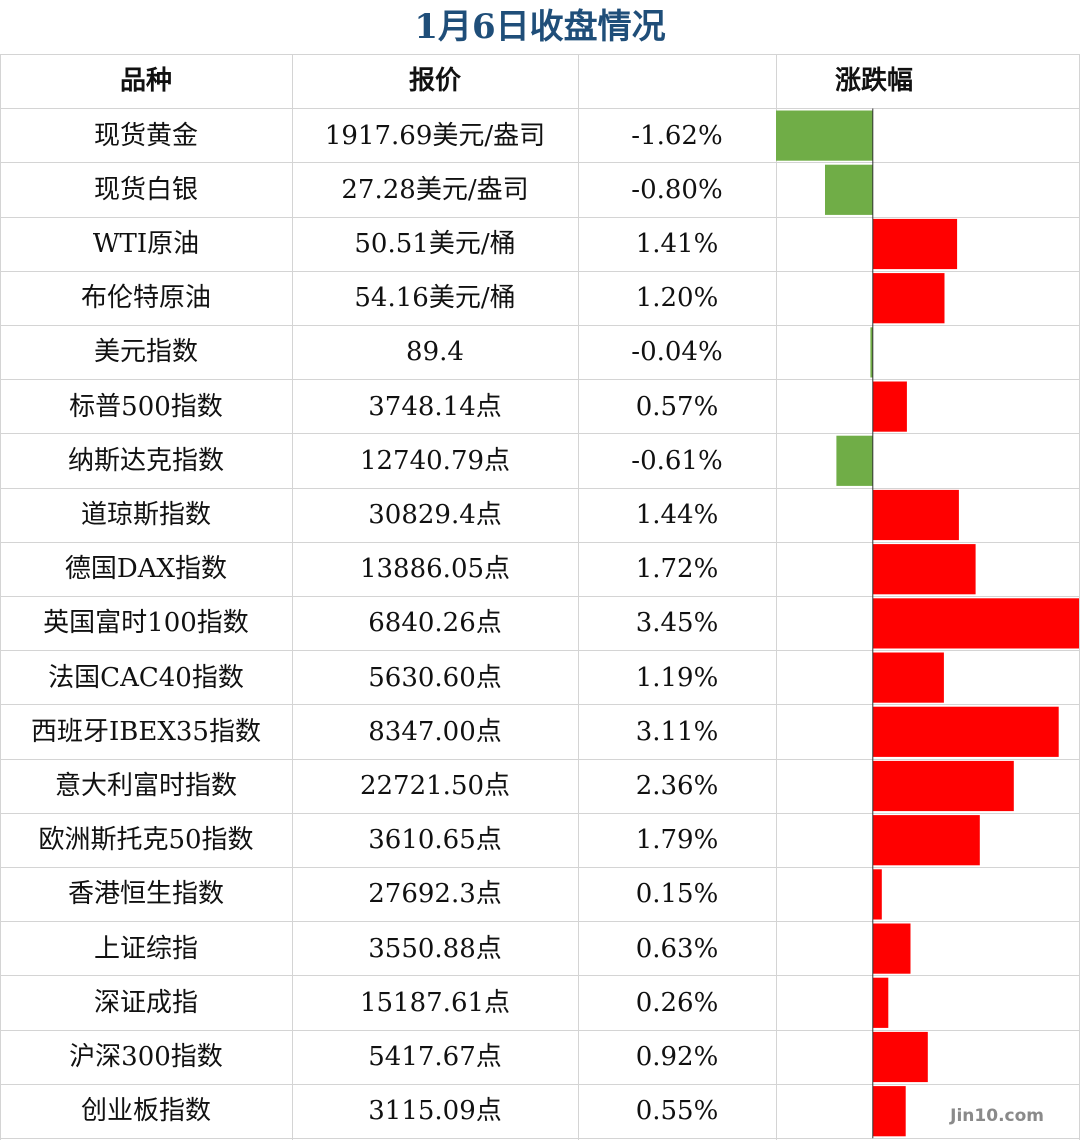 The width and height of the screenshot is (1080, 1140). What do you see at coordinates (677, 189) in the screenshot?
I see `row-change: -0.80%` at bounding box center [677, 189].